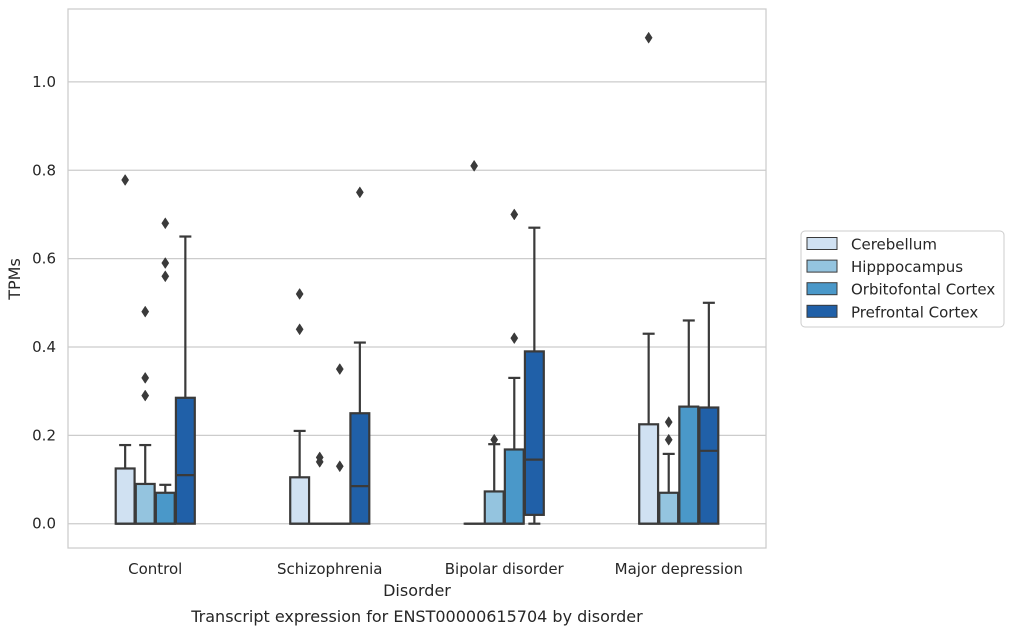  I want to click on x-tick-label: Major depression, so click(679, 569).